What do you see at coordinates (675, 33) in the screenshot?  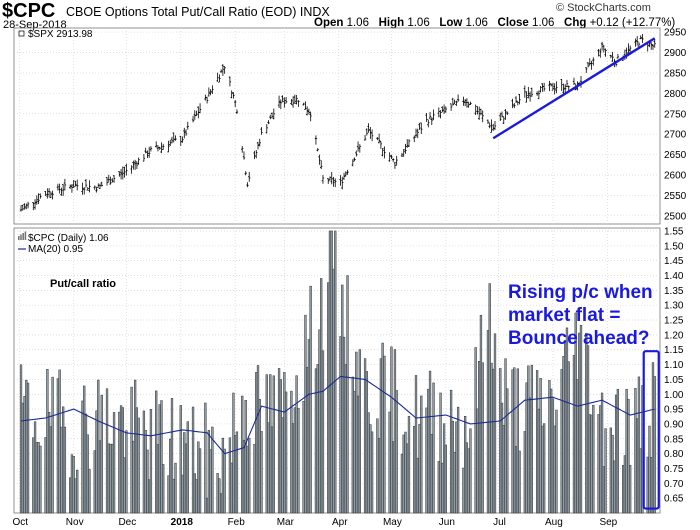 I see `price-y-tick-label: 2950` at bounding box center [675, 33].